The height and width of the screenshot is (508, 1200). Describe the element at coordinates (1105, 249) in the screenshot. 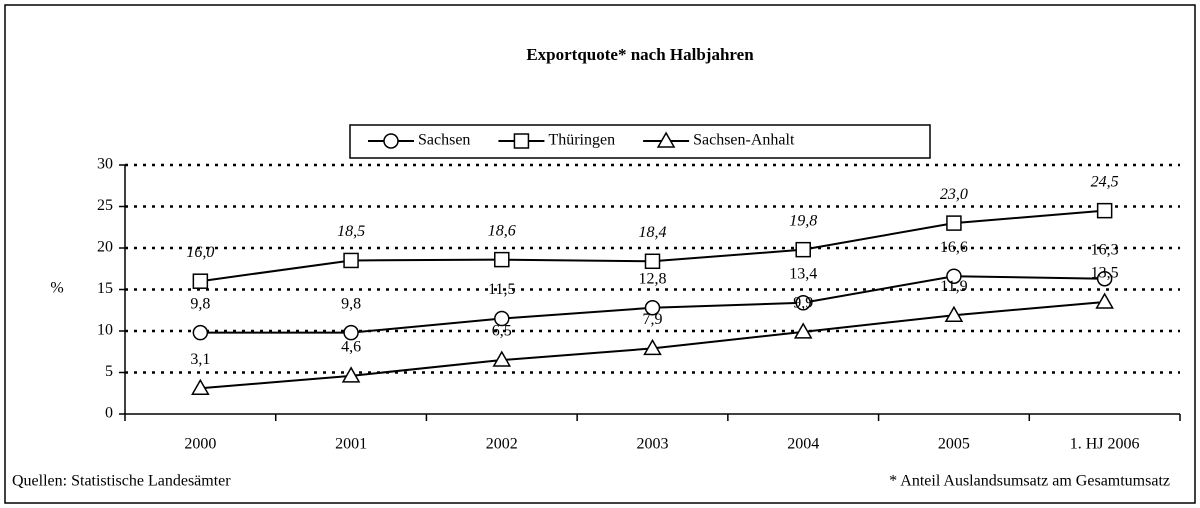

I see `data-label: 16,3` at that location.